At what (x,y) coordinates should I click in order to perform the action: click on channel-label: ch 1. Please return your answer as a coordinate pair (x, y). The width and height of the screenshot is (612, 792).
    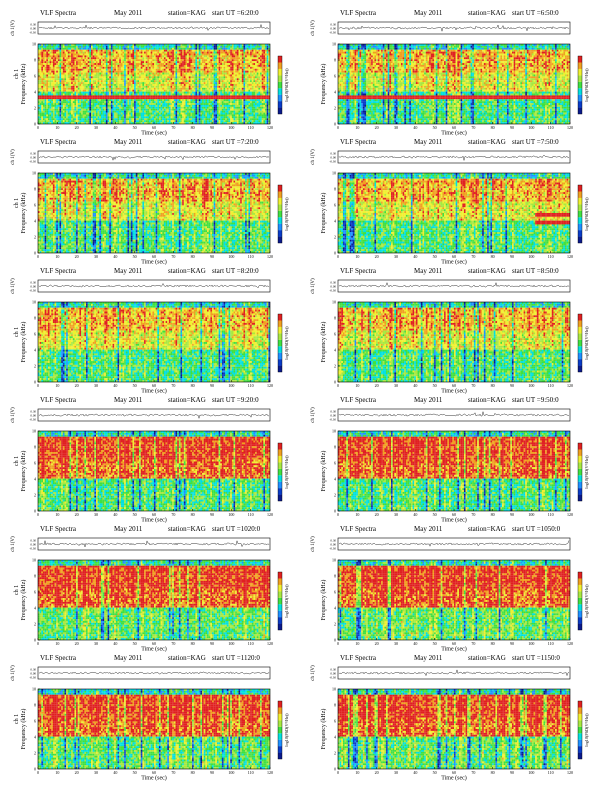
    Looking at the image, I should click on (17, 719).